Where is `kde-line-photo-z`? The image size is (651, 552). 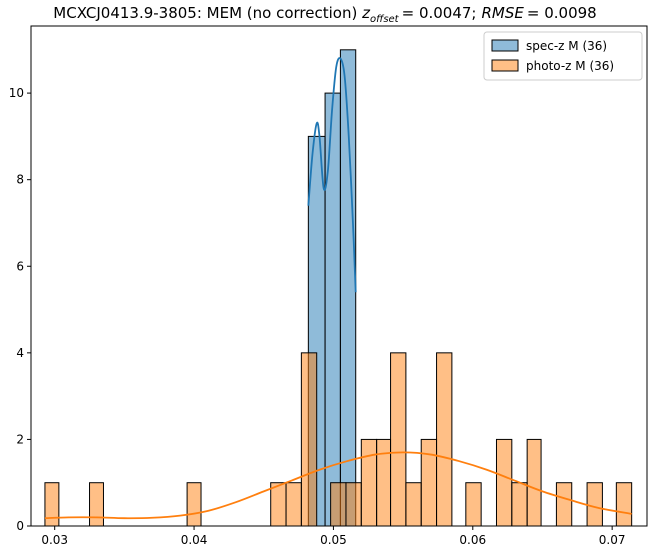 kde-line-photo-z is located at coordinates (338, 485).